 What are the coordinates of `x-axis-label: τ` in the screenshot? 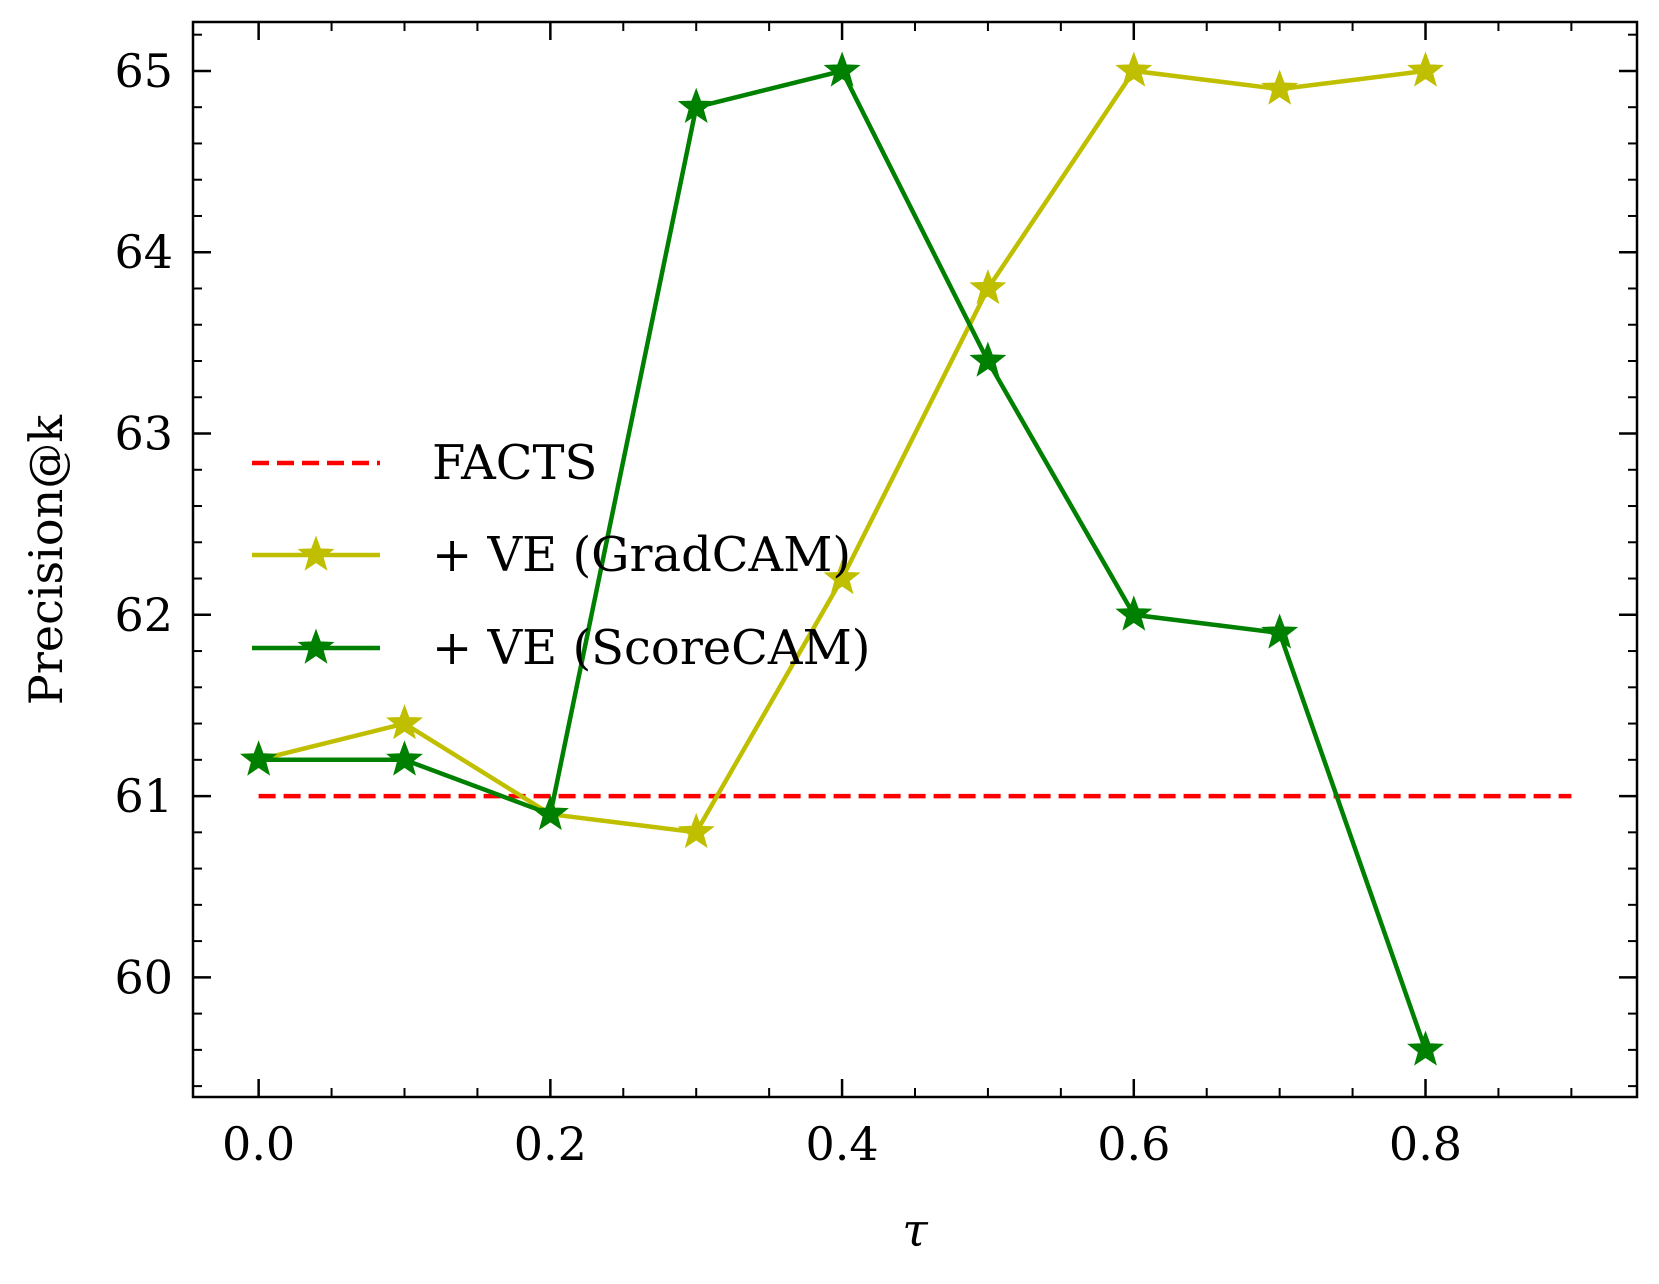 It's located at (915, 1230).